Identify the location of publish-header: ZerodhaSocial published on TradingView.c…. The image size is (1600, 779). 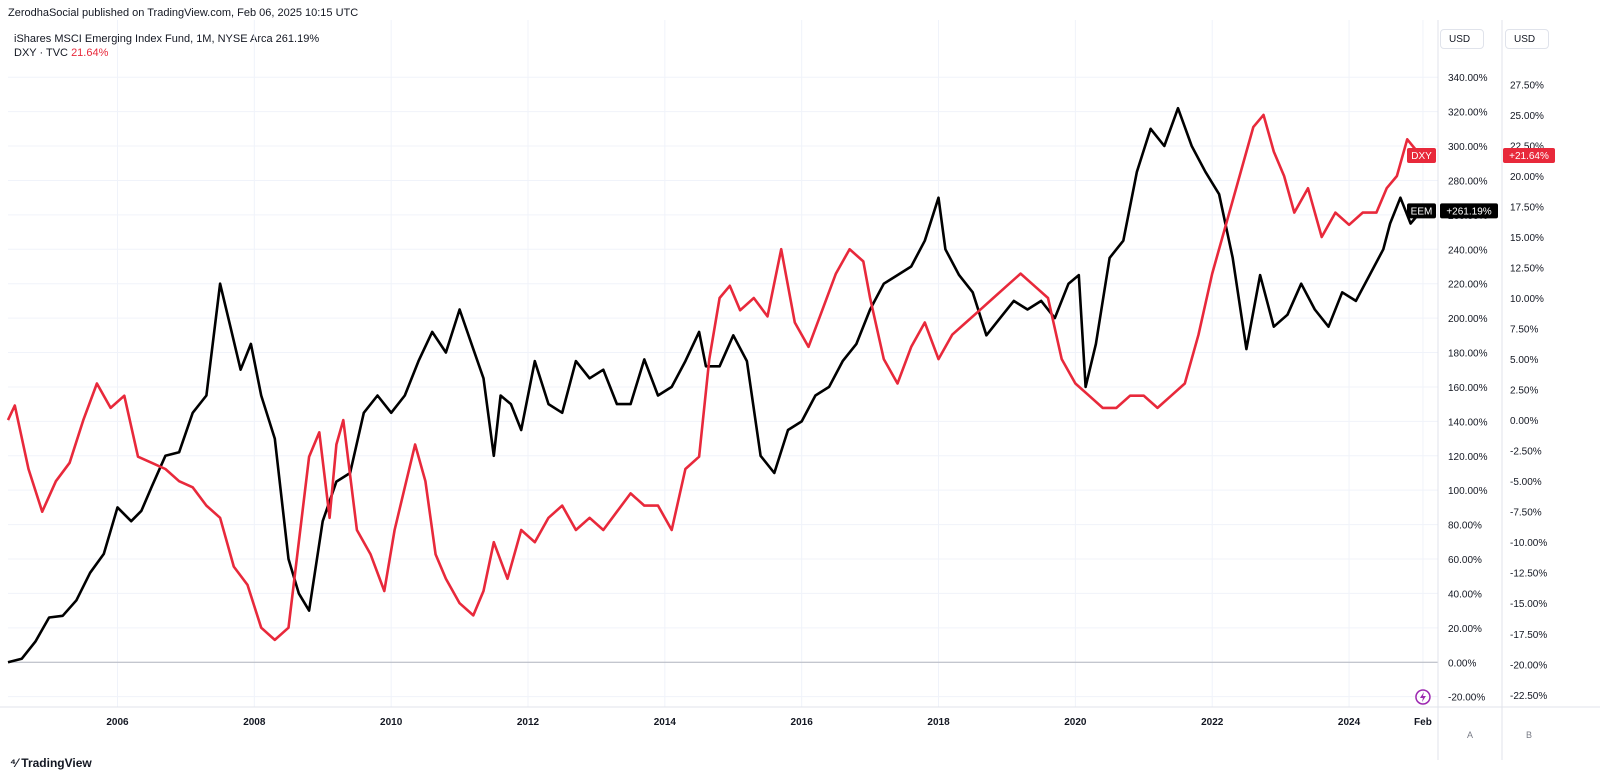
(183, 13).